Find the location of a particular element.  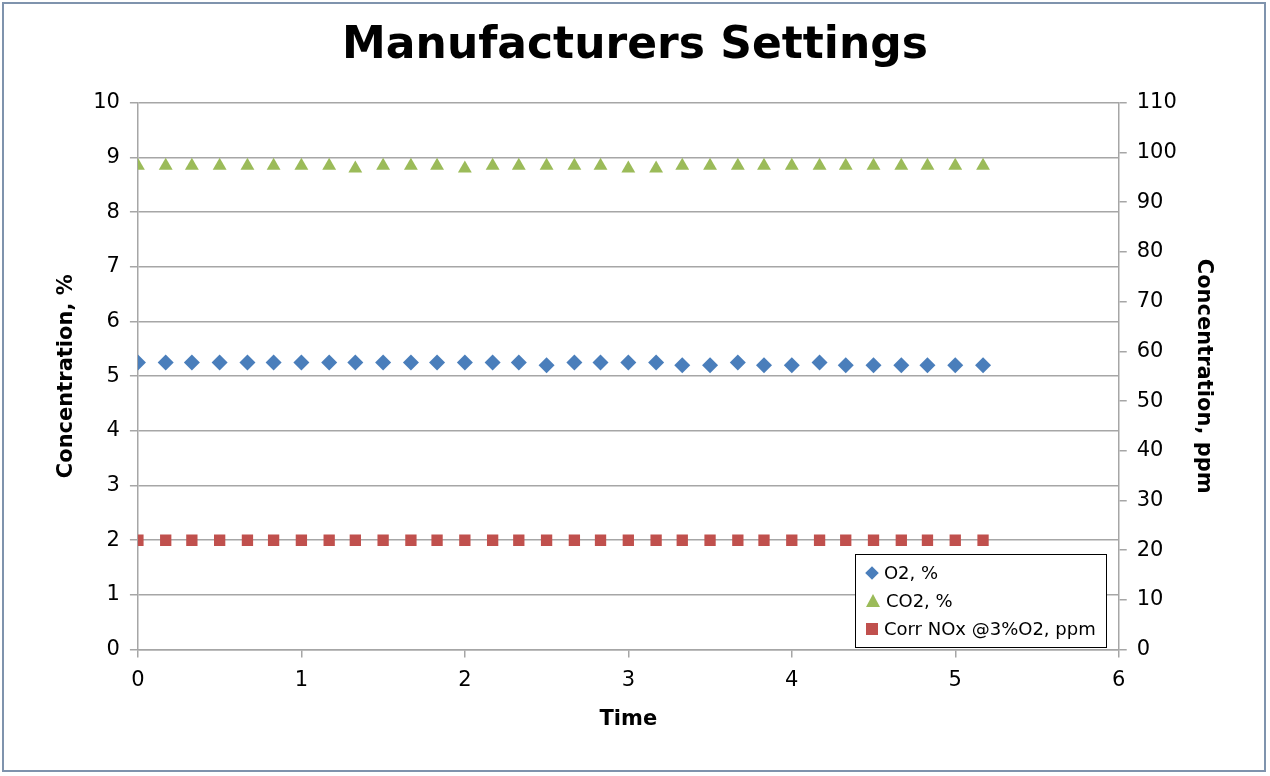

y2-axis-title: Concentration, ppm is located at coordinates (1204, 376).